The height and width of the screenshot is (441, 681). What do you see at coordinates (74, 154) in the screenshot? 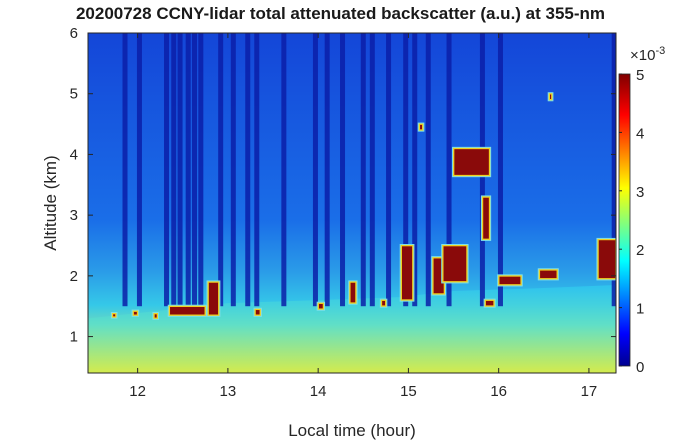
I see `y-tick-label-4: 4` at bounding box center [74, 154].